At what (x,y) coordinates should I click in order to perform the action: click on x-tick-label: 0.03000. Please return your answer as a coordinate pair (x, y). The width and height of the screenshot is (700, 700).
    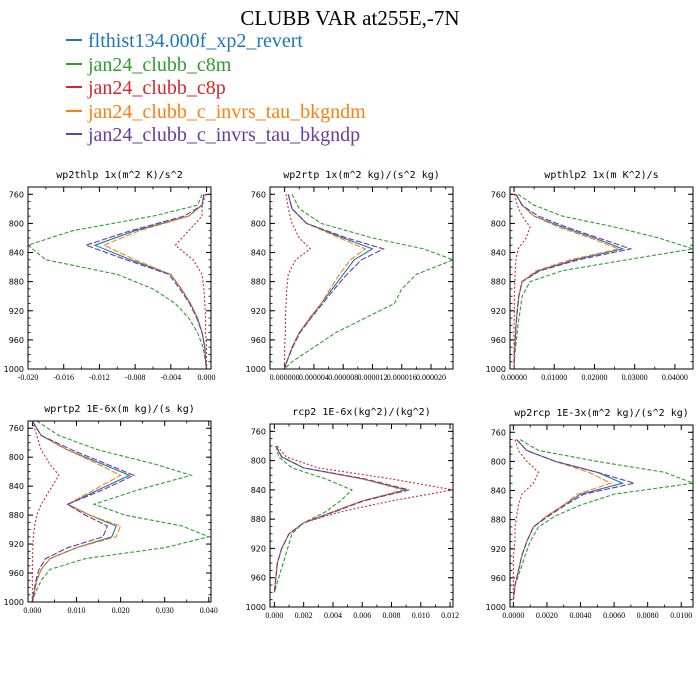
    Looking at the image, I should click on (635, 377).